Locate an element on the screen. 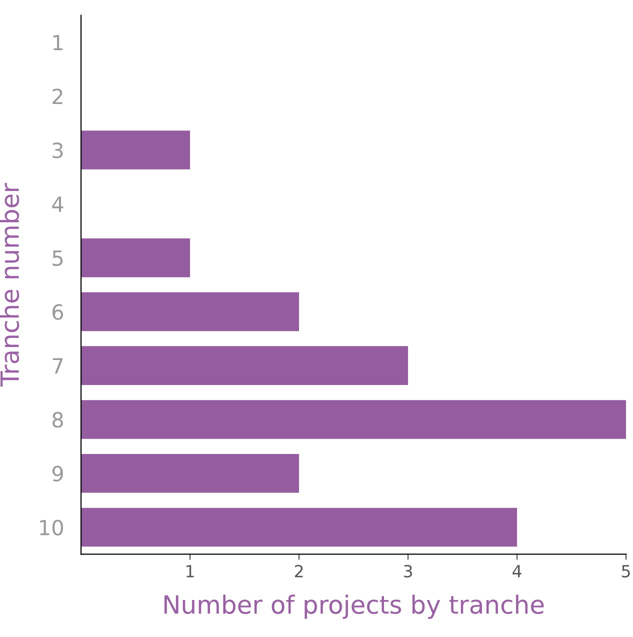 This screenshot has height=637, width=633. x-tick-label: 4 is located at coordinates (517, 571).